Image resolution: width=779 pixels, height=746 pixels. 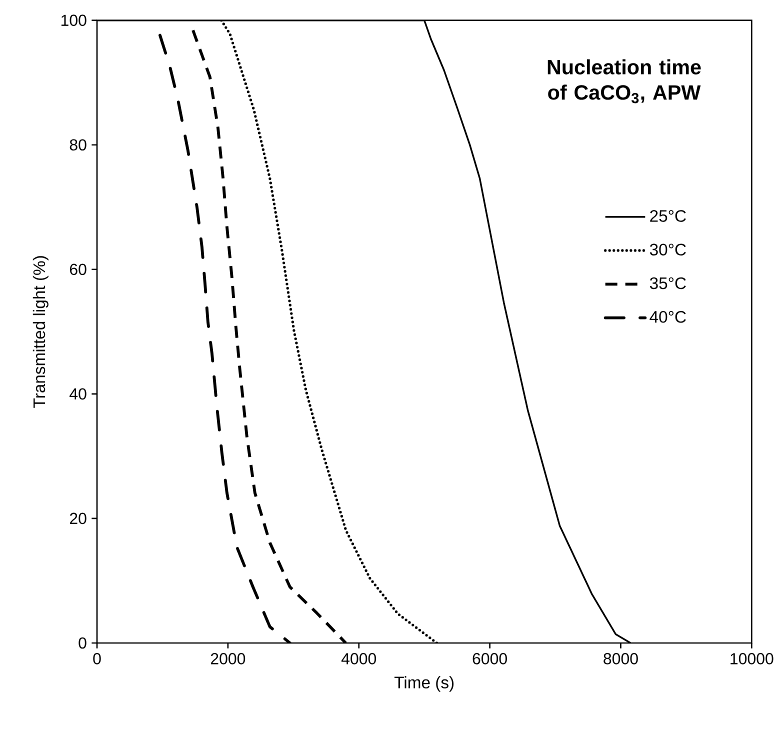 What do you see at coordinates (624, 81) in the screenshot?
I see `text: Nucleation time of CaCO$_{3}$, APW` at bounding box center [624, 81].